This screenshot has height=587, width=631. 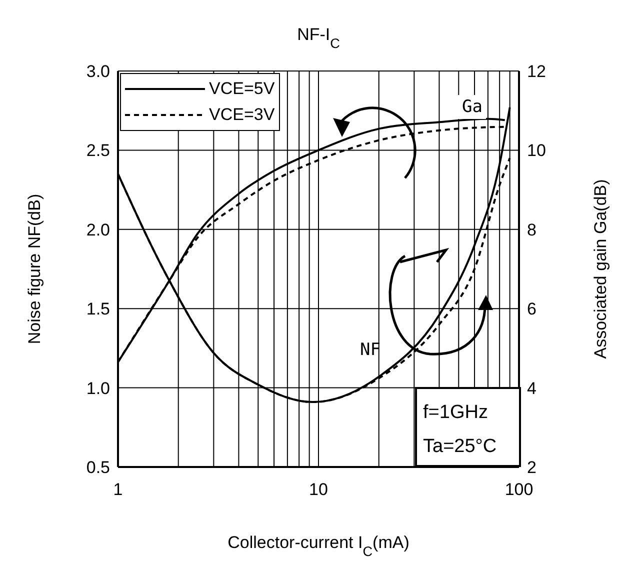 What do you see at coordinates (242, 89) in the screenshot?
I see `legend-label: VCE=5V` at bounding box center [242, 89].